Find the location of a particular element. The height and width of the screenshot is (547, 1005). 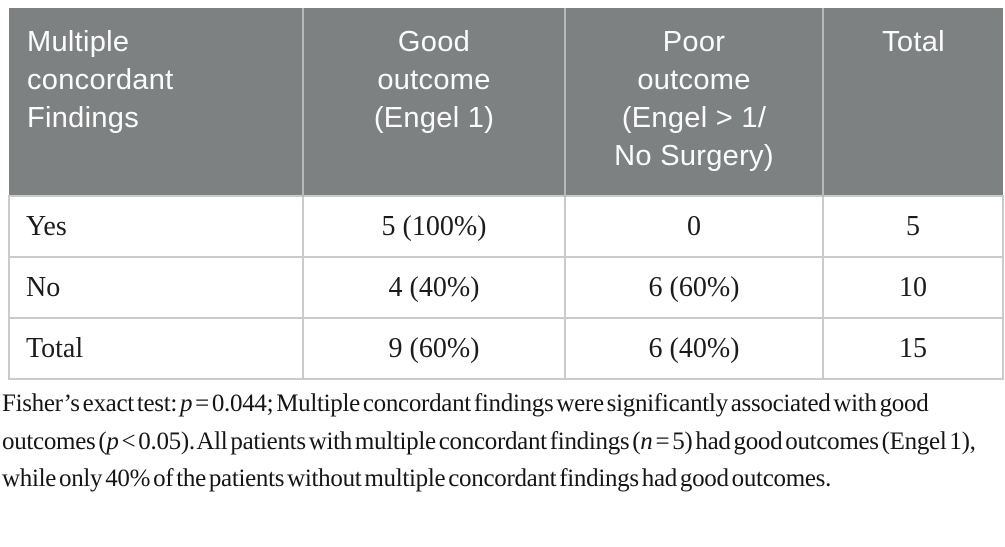

table-row-total: Total 9 (60%) 6 (40%) 15 is located at coordinates (506, 348).